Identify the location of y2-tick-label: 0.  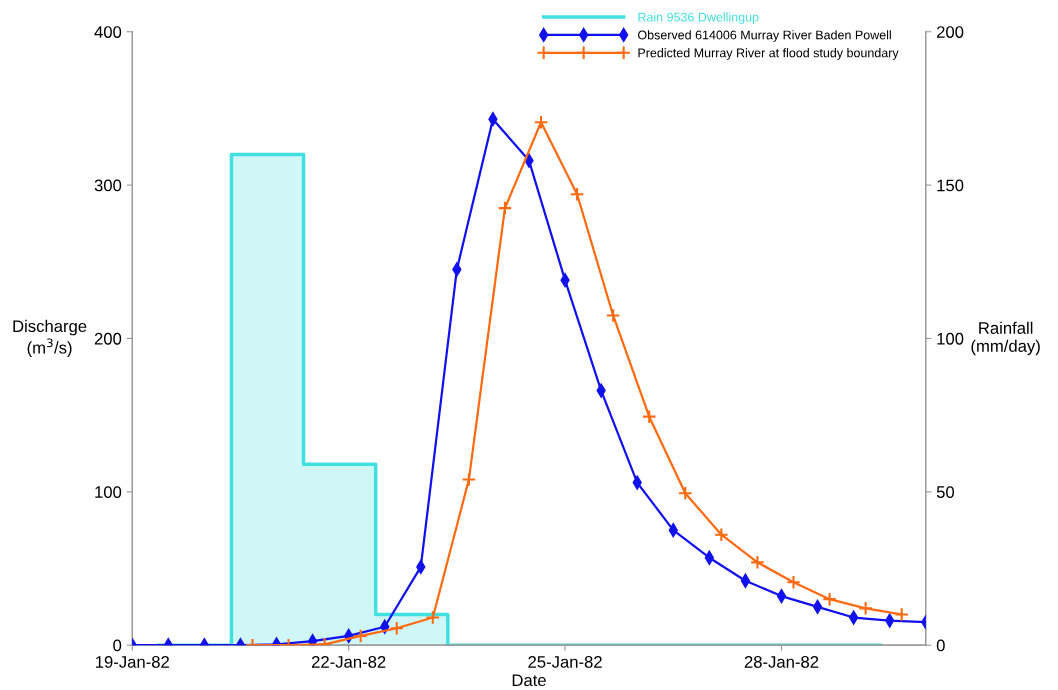
(940, 645).